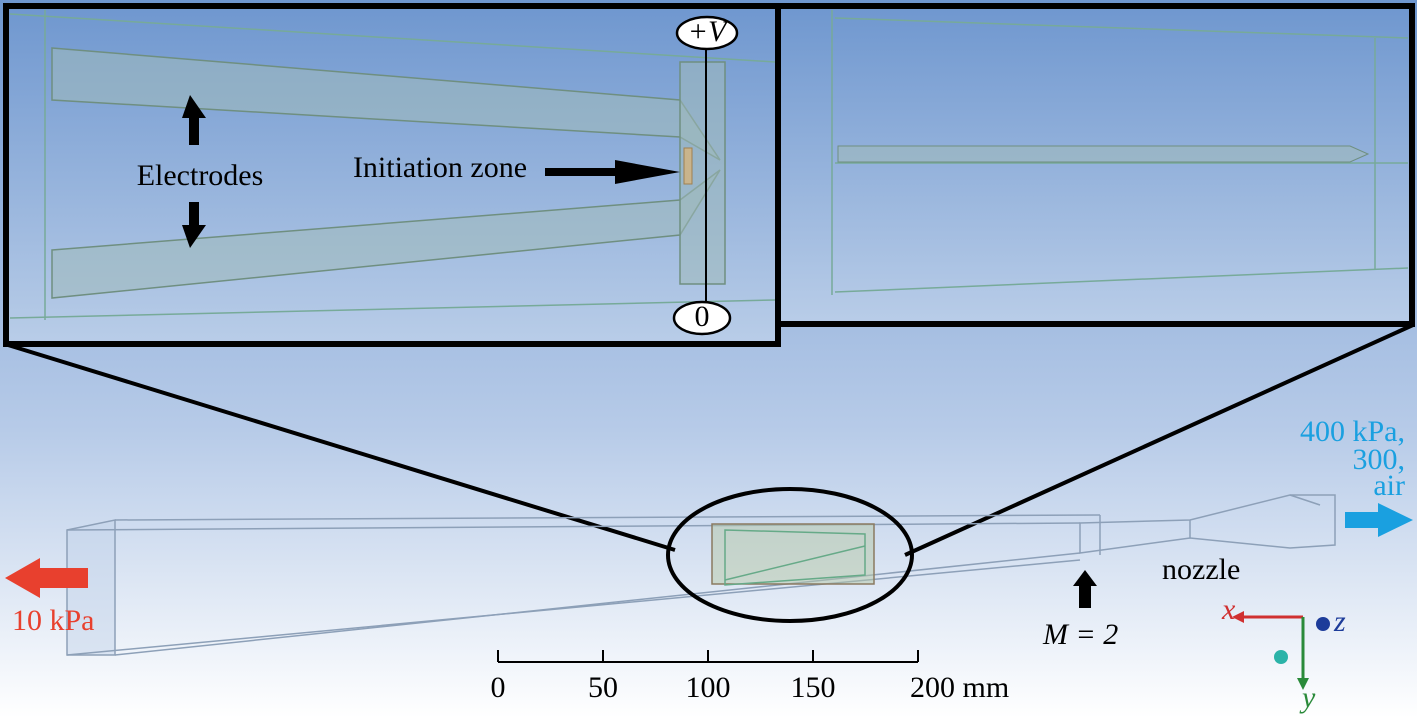 Image resolution: width=1417 pixels, height=718 pixels. Describe the element at coordinates (1339, 621) in the screenshot. I see `axis-z: z` at that location.